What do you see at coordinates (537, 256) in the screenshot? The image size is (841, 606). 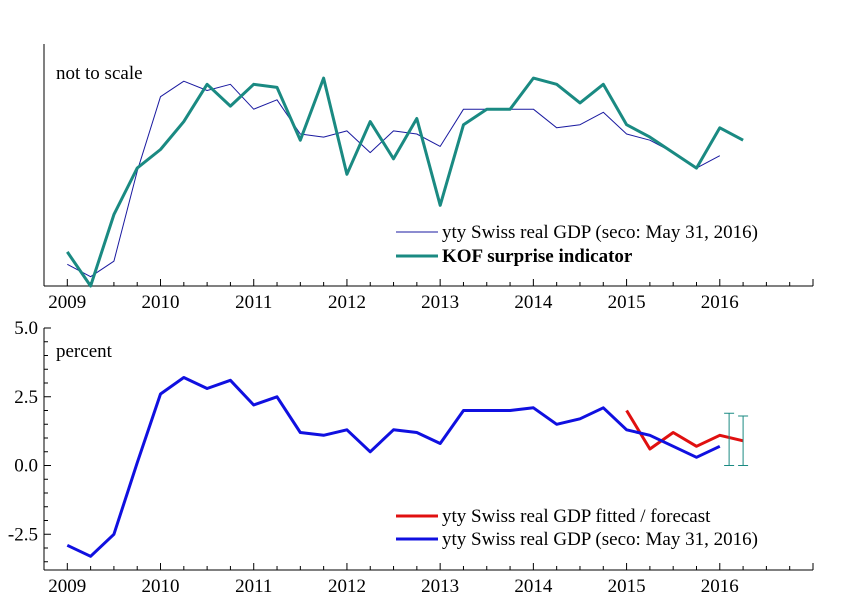 I see `top-legend-label-kof: KOF surprise indicator` at bounding box center [537, 256].